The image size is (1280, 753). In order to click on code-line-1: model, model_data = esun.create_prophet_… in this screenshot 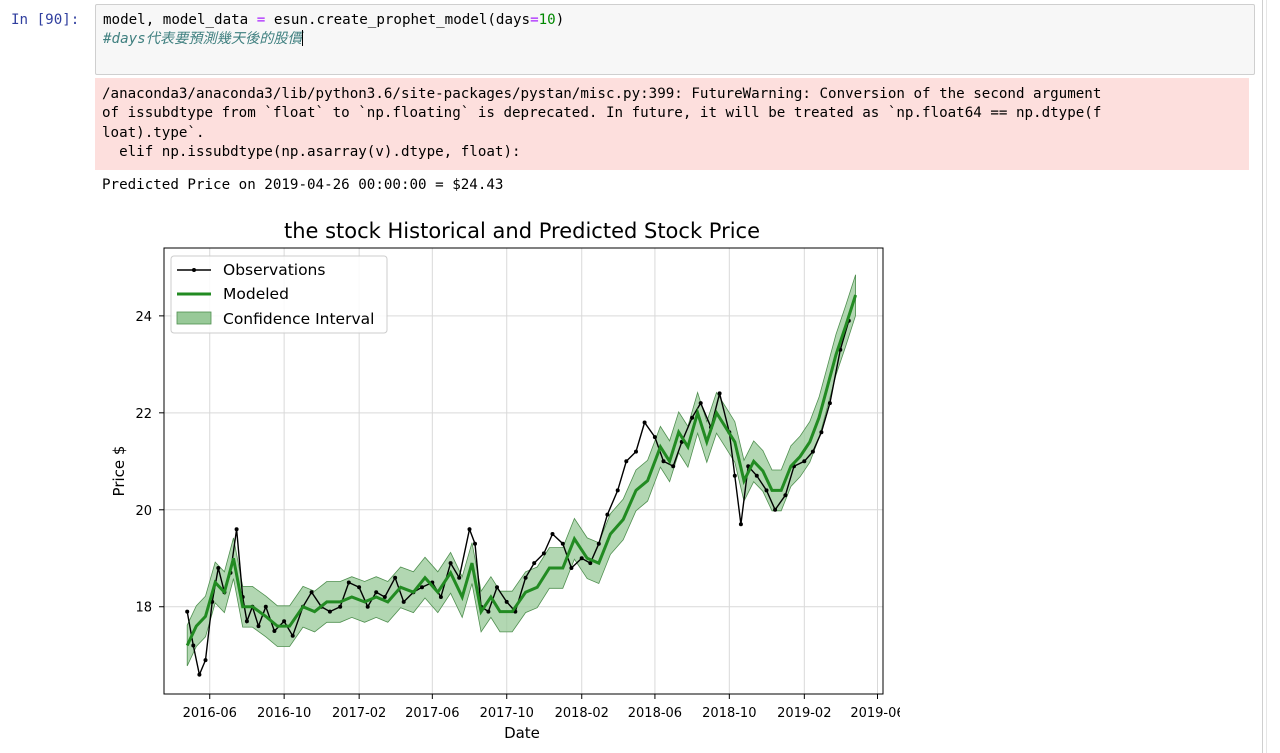, I will do `click(334, 20)`.